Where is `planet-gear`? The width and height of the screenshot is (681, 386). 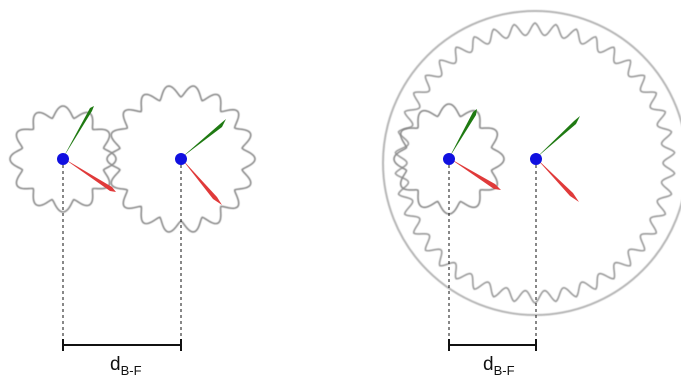
planet-gear is located at coordinates (449, 159).